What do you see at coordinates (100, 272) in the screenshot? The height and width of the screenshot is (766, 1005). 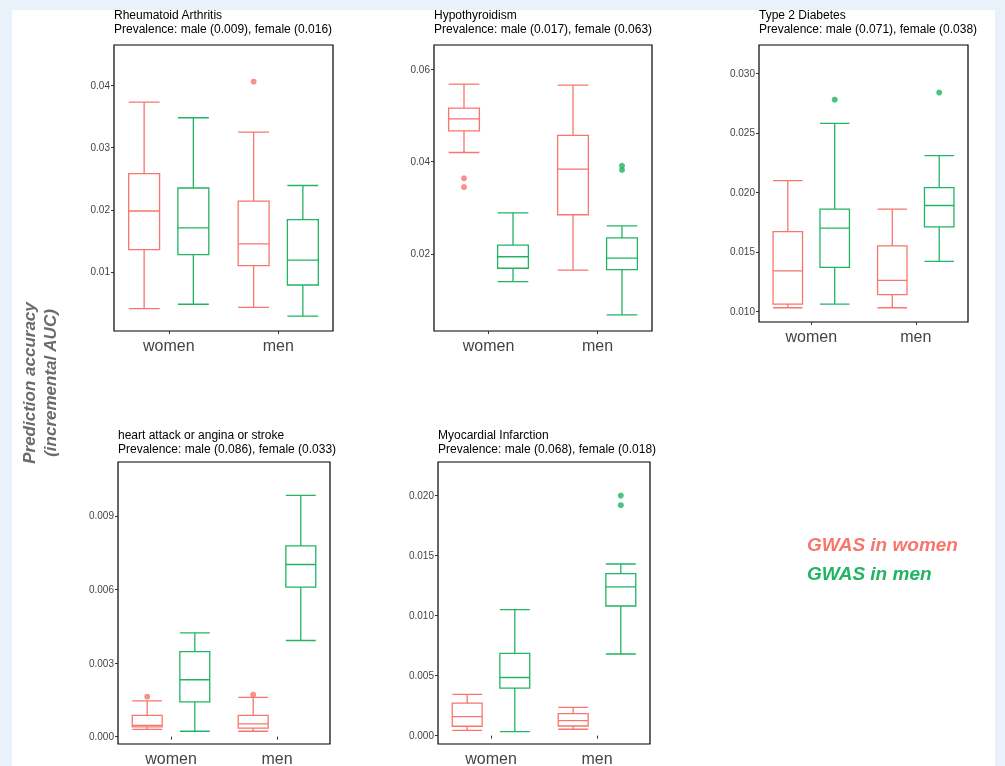 I see `y-tick-label: 0.01` at bounding box center [100, 272].